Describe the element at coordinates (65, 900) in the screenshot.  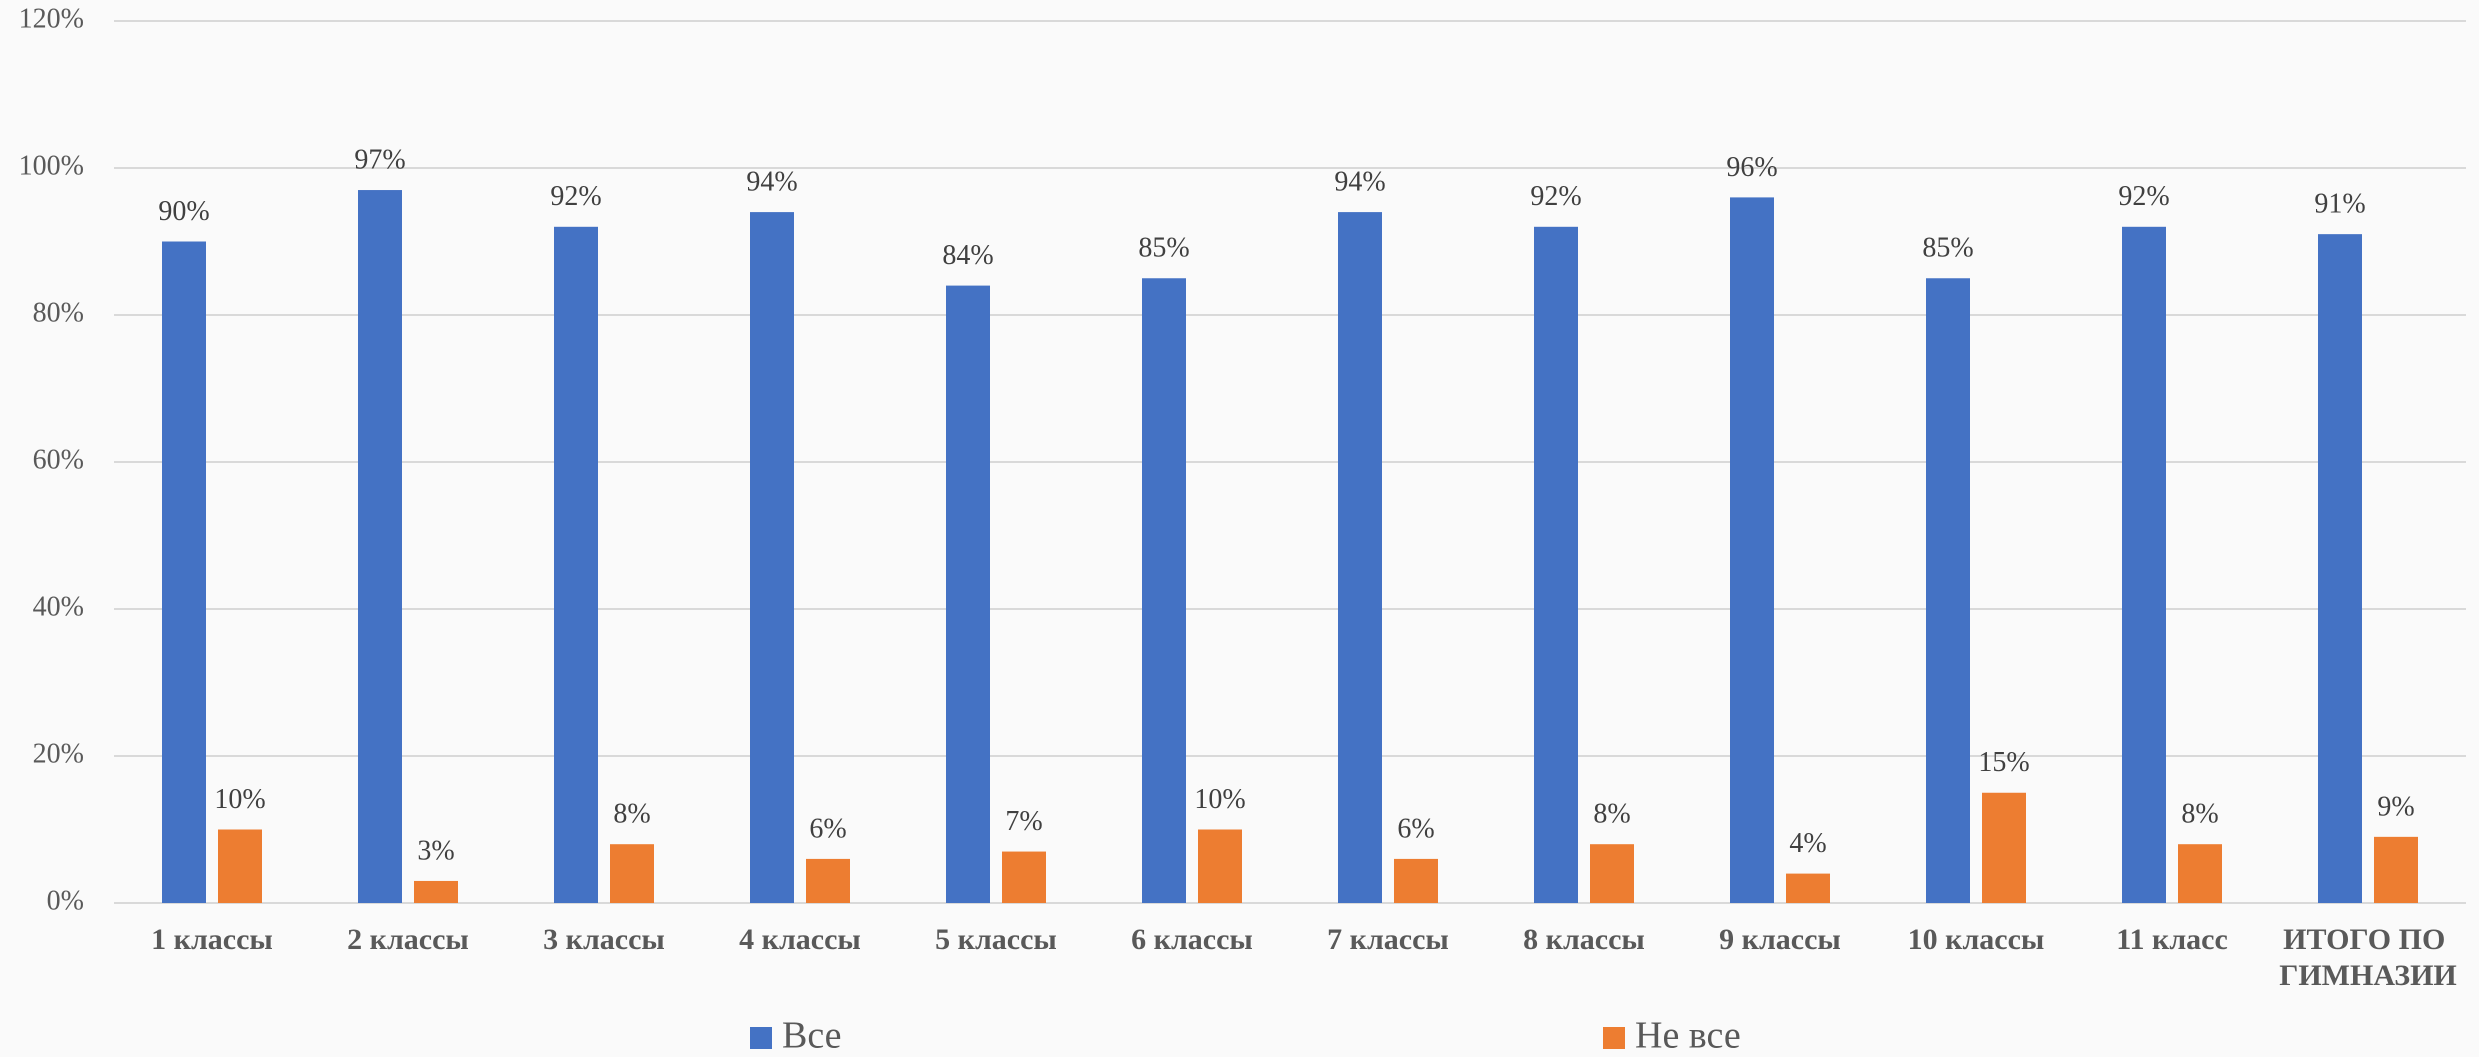
I see `y-tick-label: 0%` at that location.